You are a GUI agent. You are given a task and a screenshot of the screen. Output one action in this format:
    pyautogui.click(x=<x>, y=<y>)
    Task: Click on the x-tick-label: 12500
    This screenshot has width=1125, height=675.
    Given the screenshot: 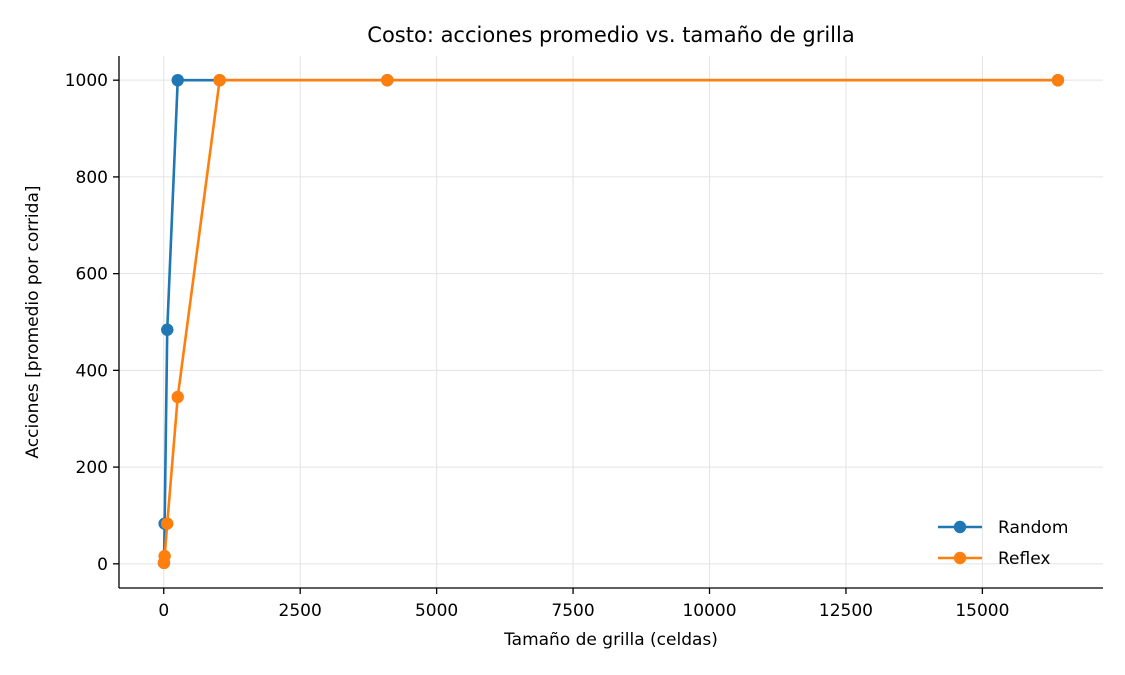 What is the action you would take?
    pyautogui.click(x=846, y=611)
    